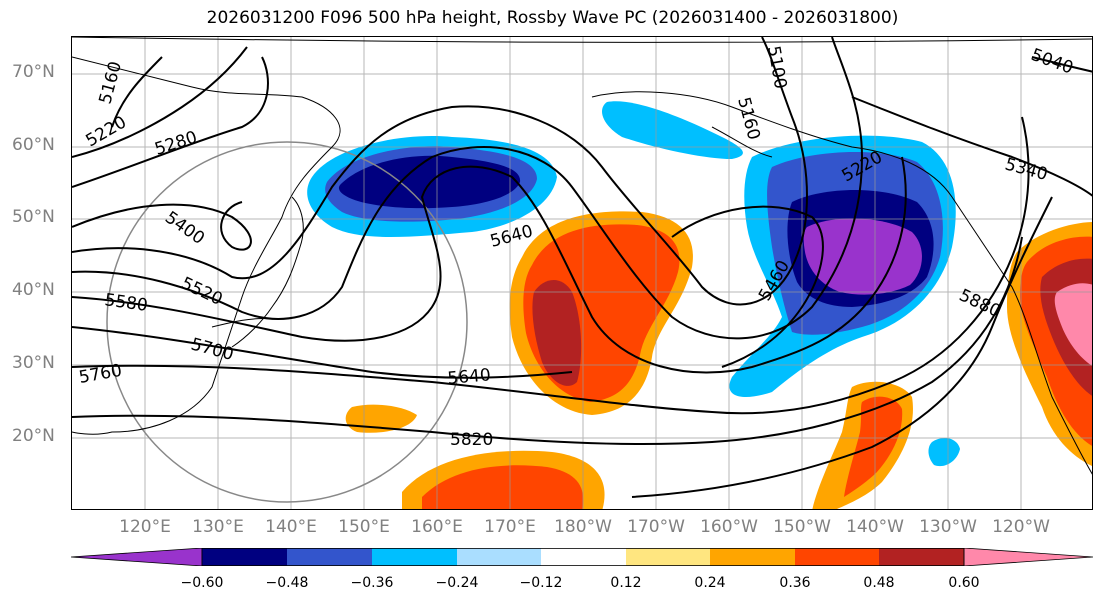 The height and width of the screenshot is (604, 1105). Describe the element at coordinates (364, 527) in the screenshot. I see `lon-label: 150°E` at that location.